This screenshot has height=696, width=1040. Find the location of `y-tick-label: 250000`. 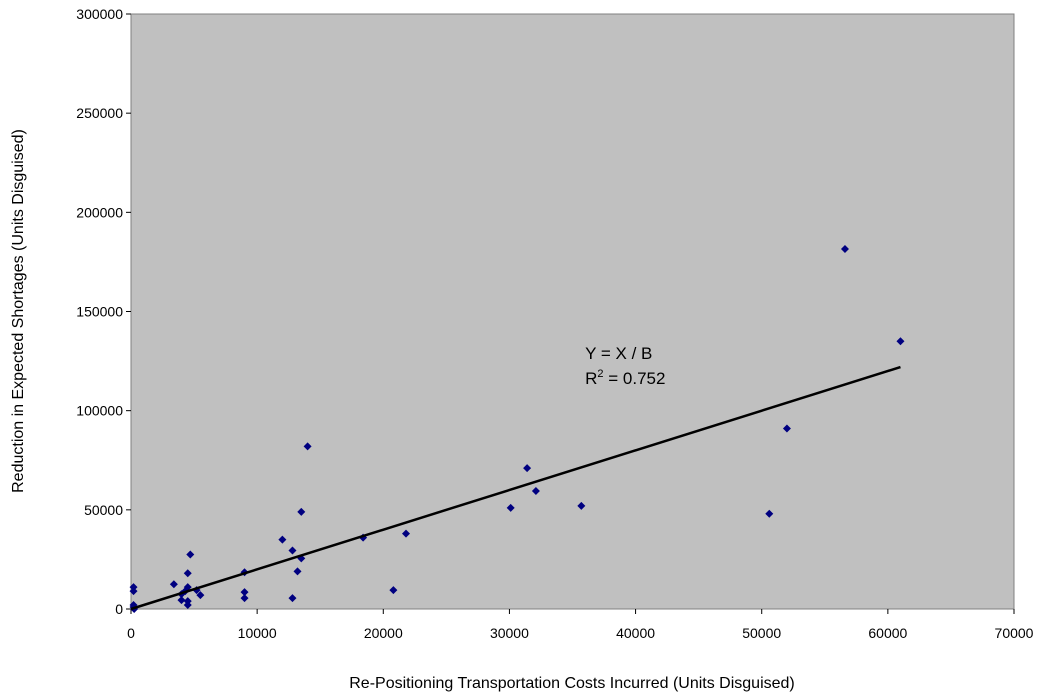

y-tick-label: 250000 is located at coordinates (99, 113).